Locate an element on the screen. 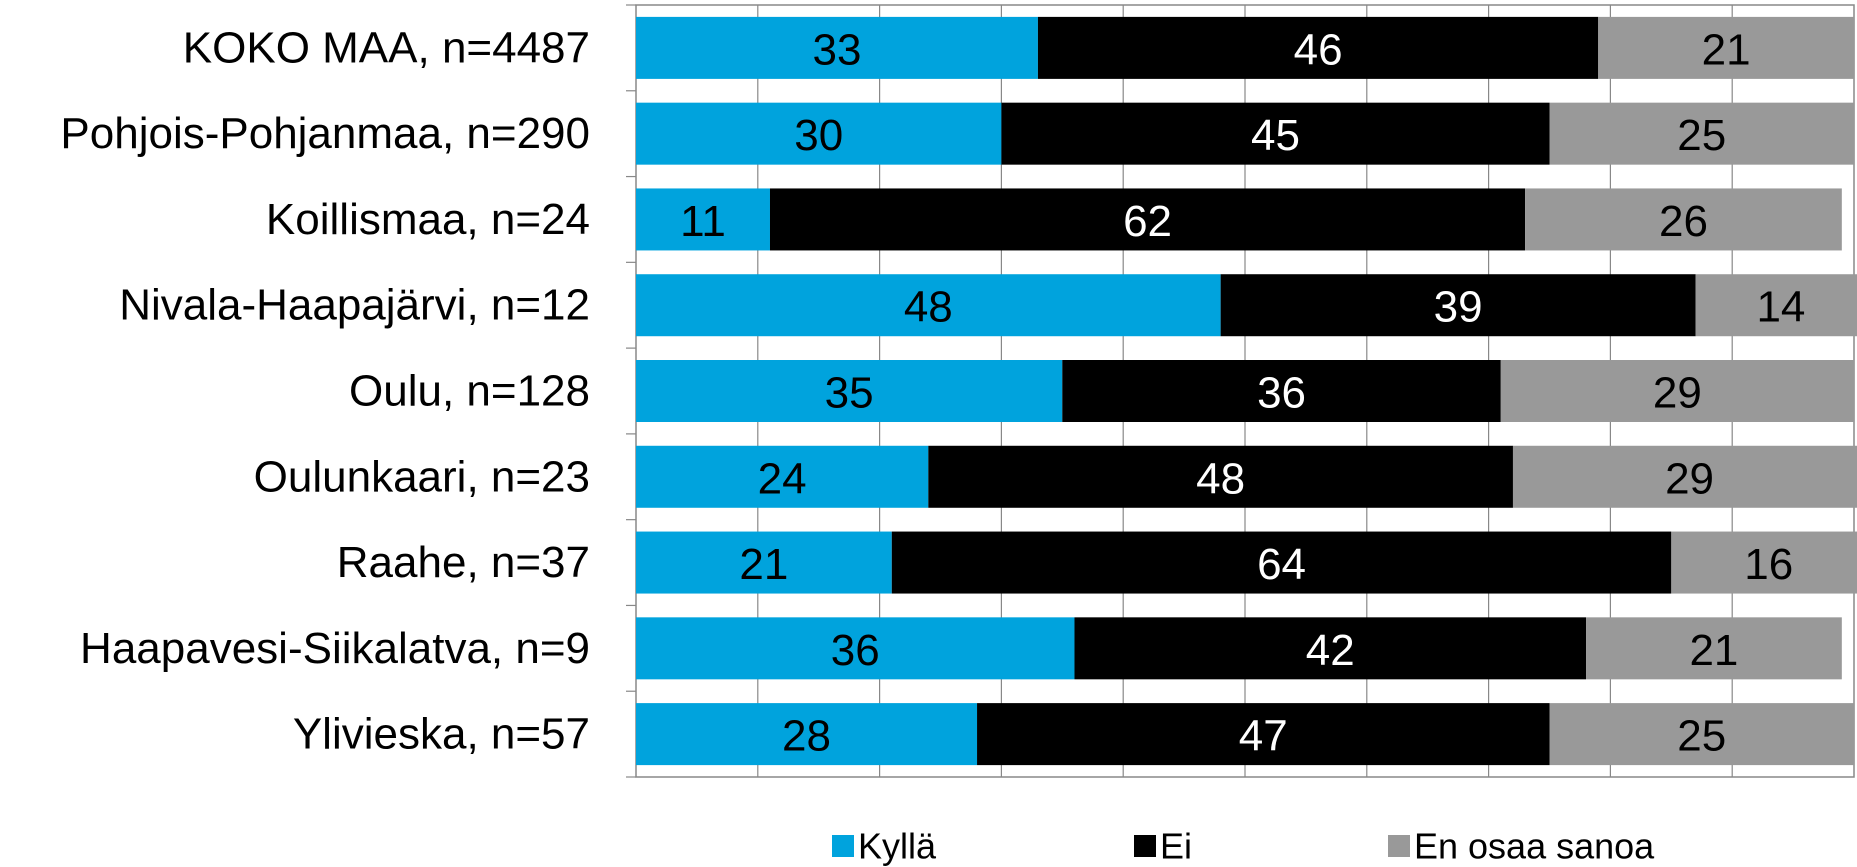  data-label: 62 is located at coordinates (1147, 221).